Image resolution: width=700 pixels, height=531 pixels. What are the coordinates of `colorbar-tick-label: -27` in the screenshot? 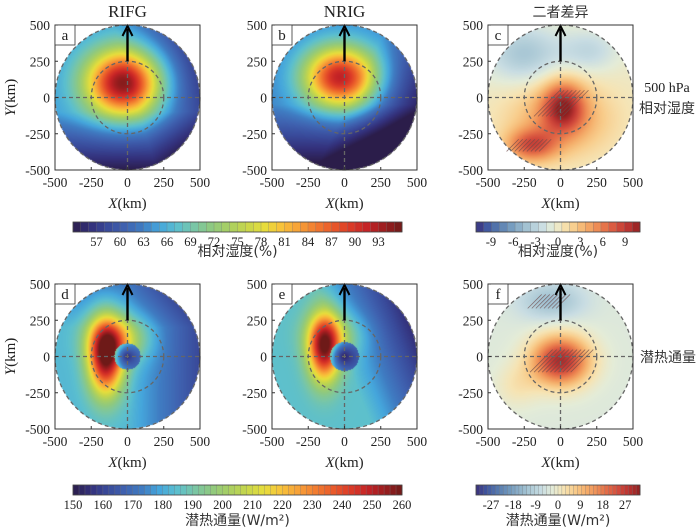 It's located at (491, 505).